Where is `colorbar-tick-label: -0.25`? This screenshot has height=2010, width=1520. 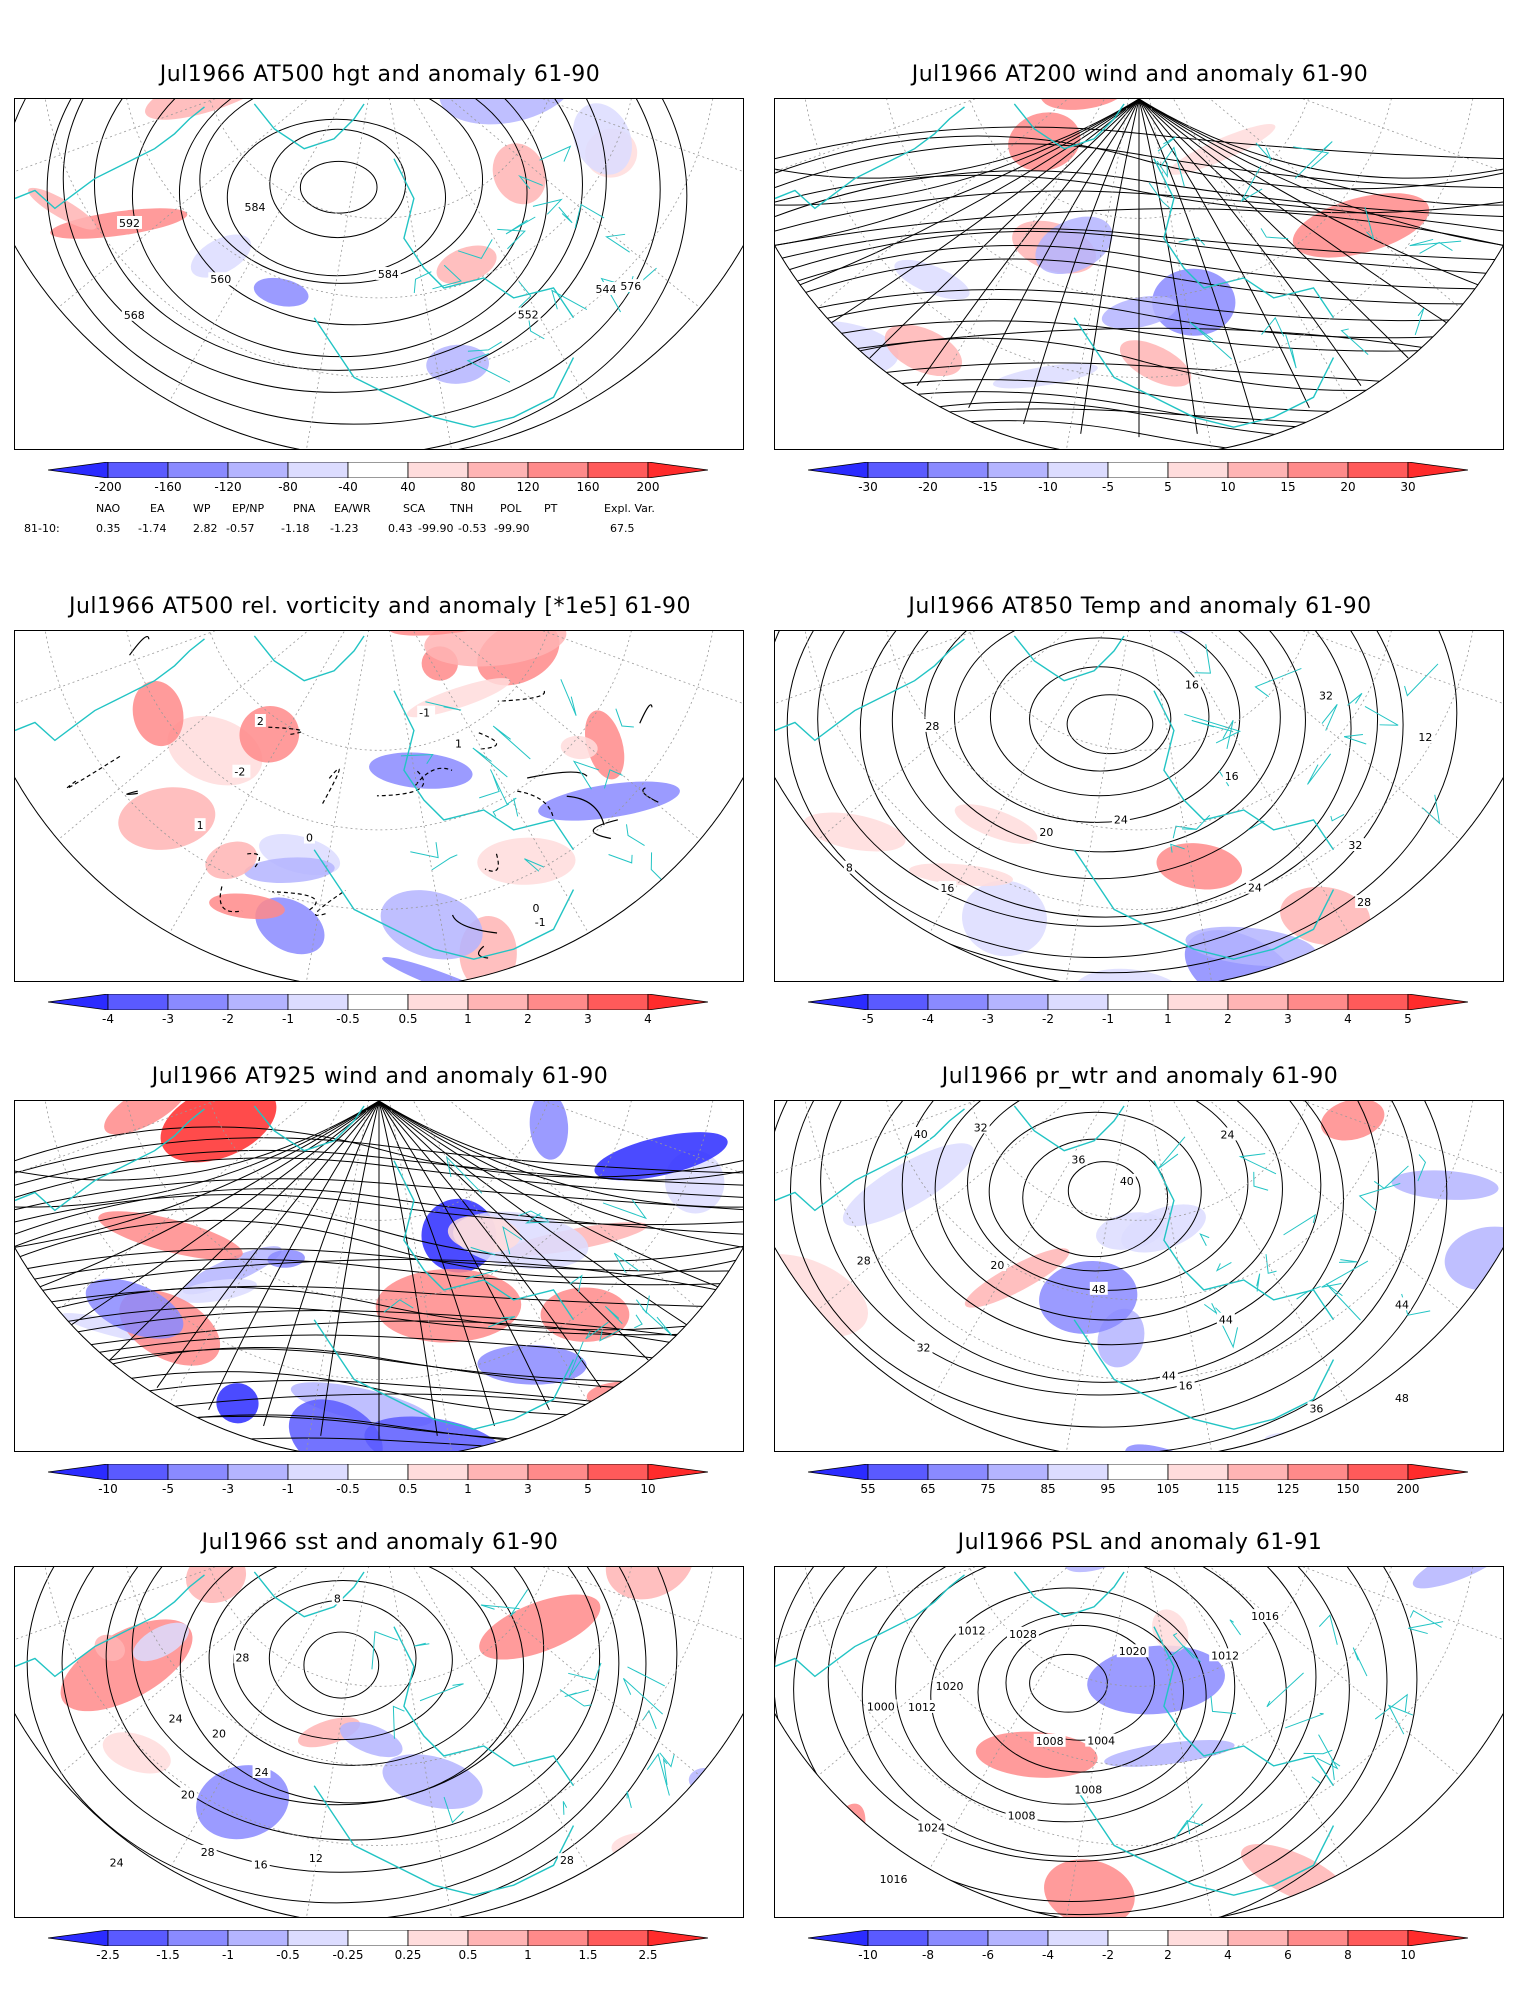 colorbar-tick-label: -0.25 is located at coordinates (348, 1955).